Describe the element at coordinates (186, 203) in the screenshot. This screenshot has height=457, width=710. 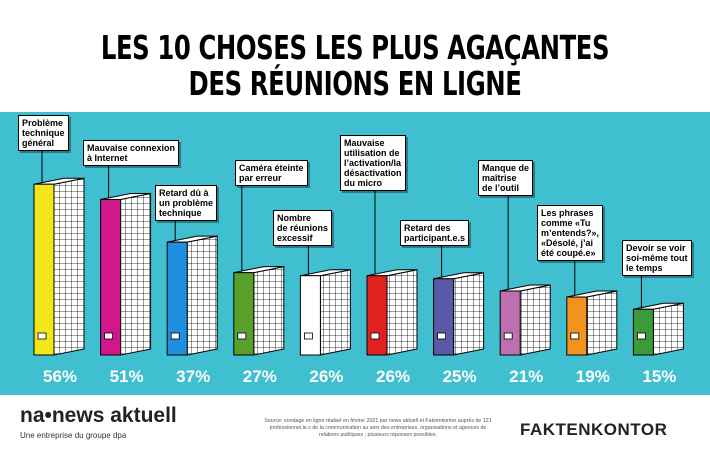
I see `category-label: Retard dû à un problème technique` at that location.